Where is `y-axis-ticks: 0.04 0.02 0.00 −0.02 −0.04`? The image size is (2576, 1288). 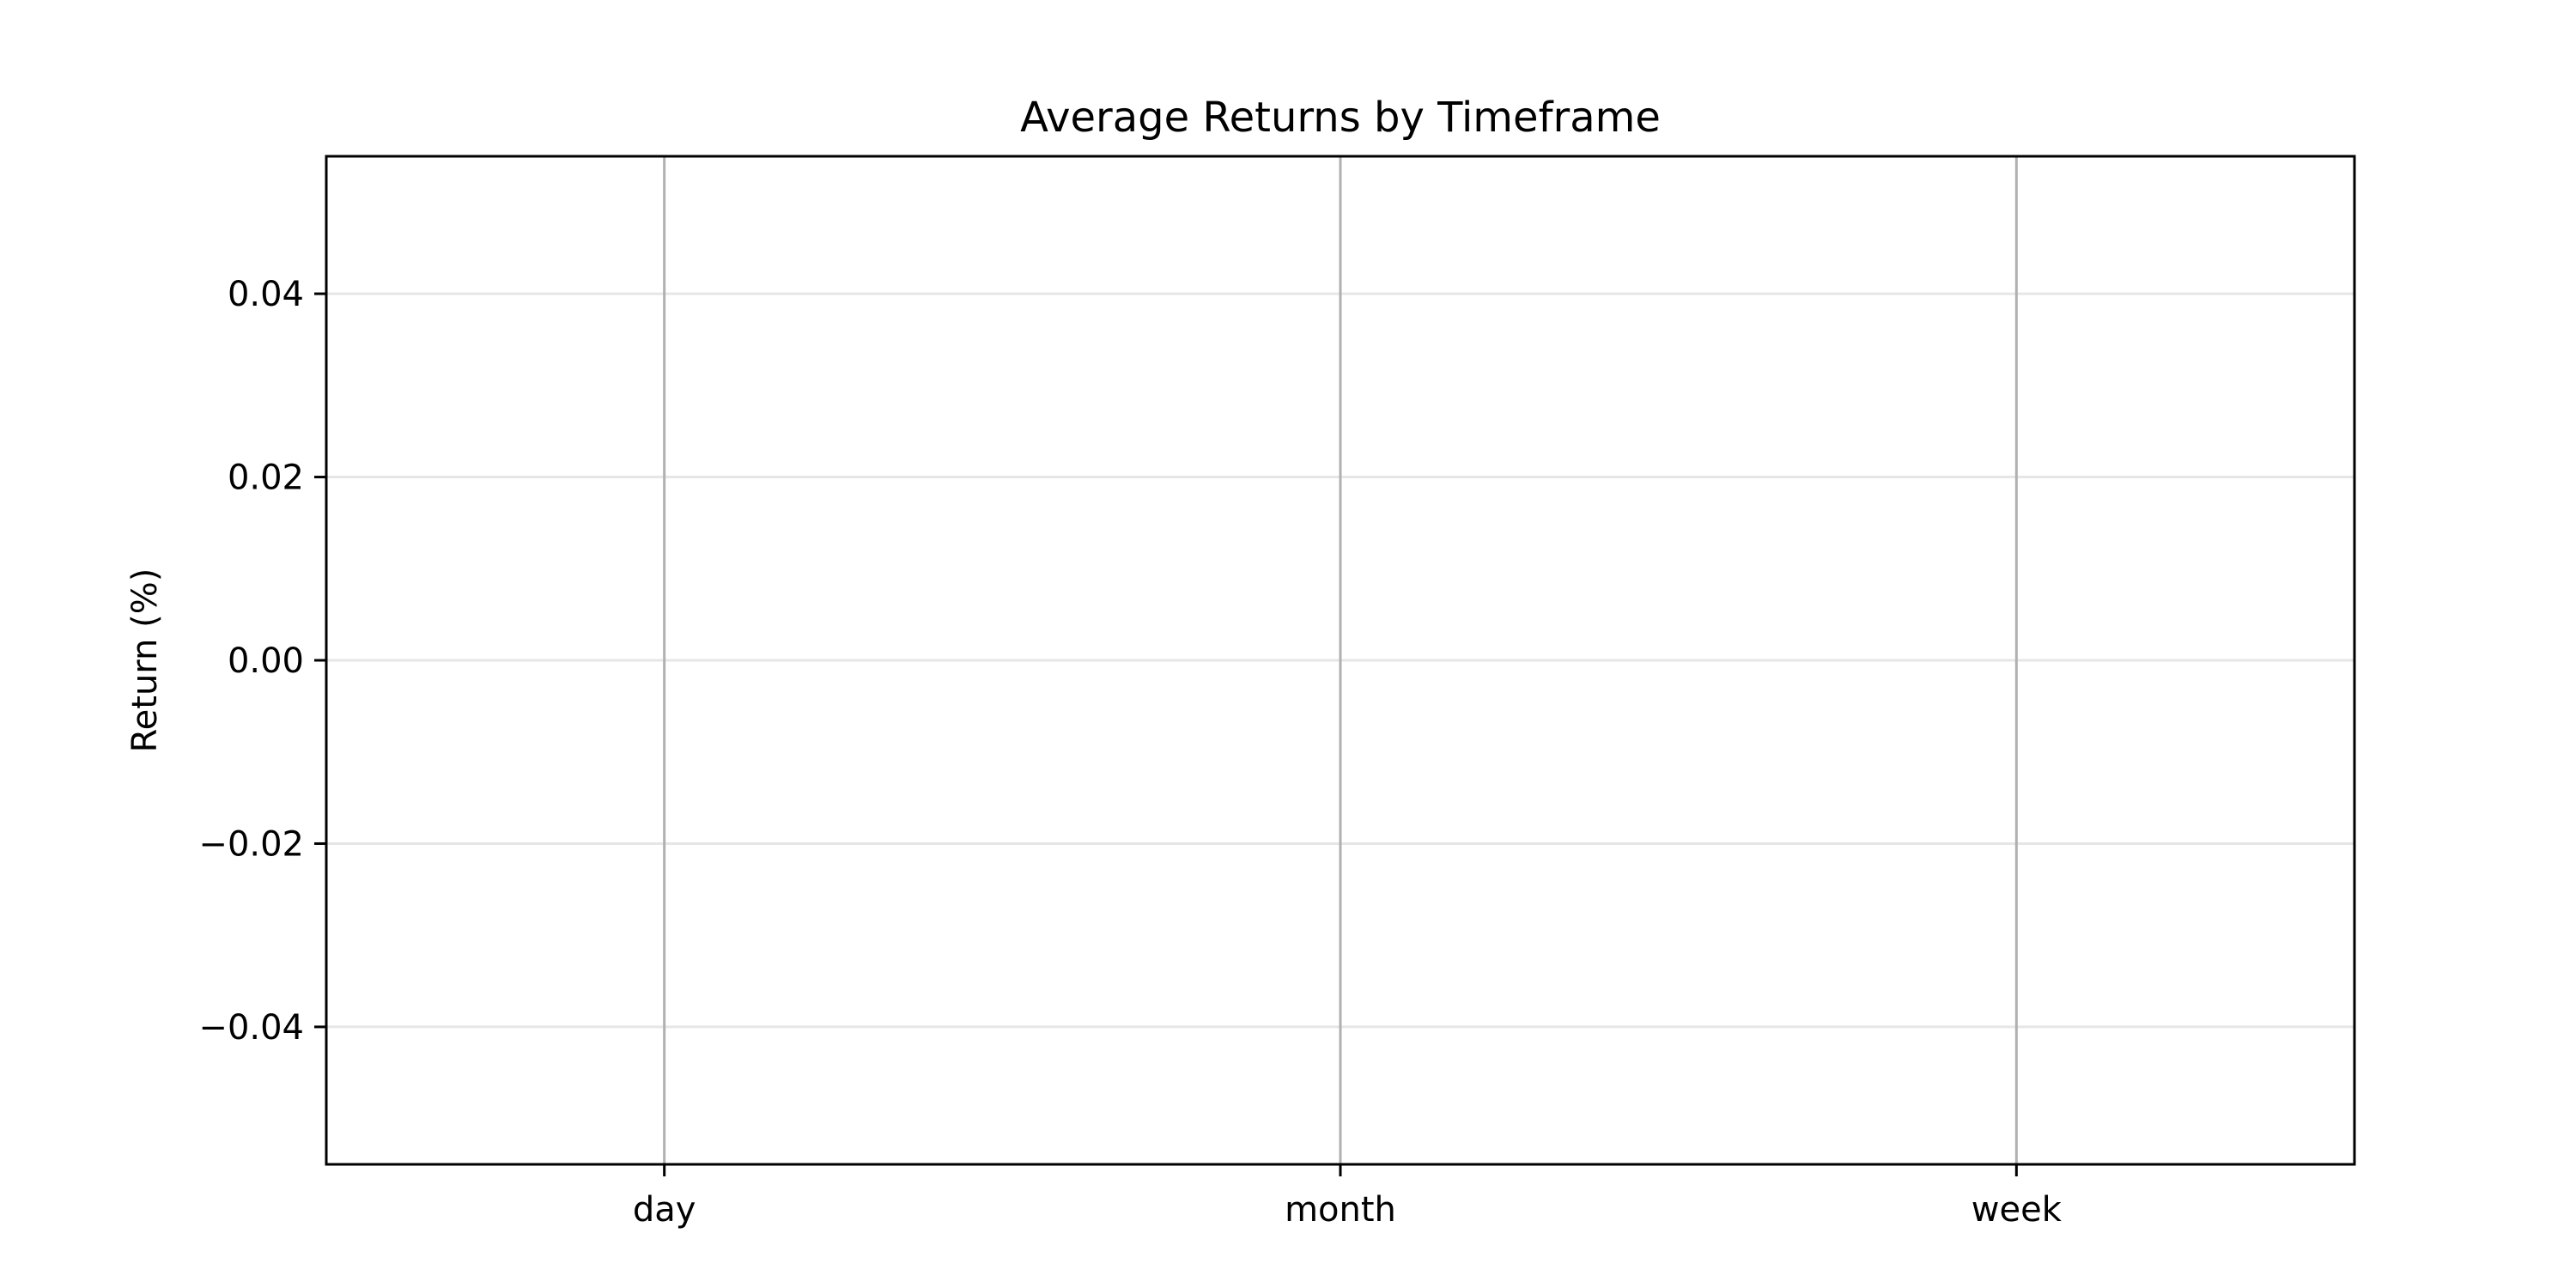 y-axis-ticks: 0.04 0.02 0.00 −0.02 −0.04 is located at coordinates (262, 662).